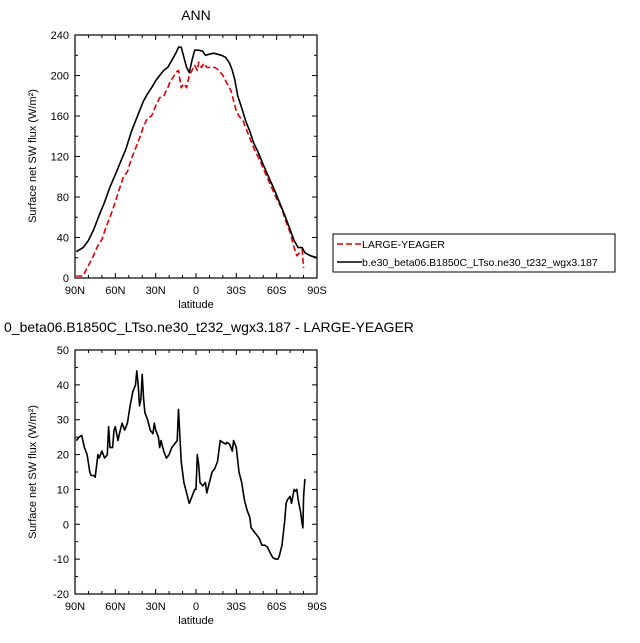  I want to click on y-tick-label: 160, so click(60, 117).